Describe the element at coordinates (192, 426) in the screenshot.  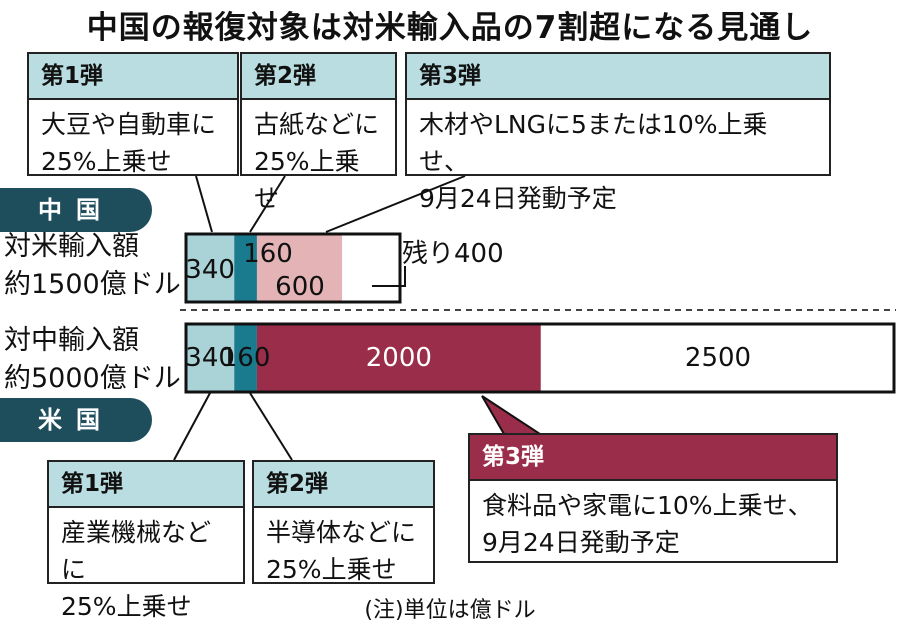
I see `usa-round1-pointer` at that location.